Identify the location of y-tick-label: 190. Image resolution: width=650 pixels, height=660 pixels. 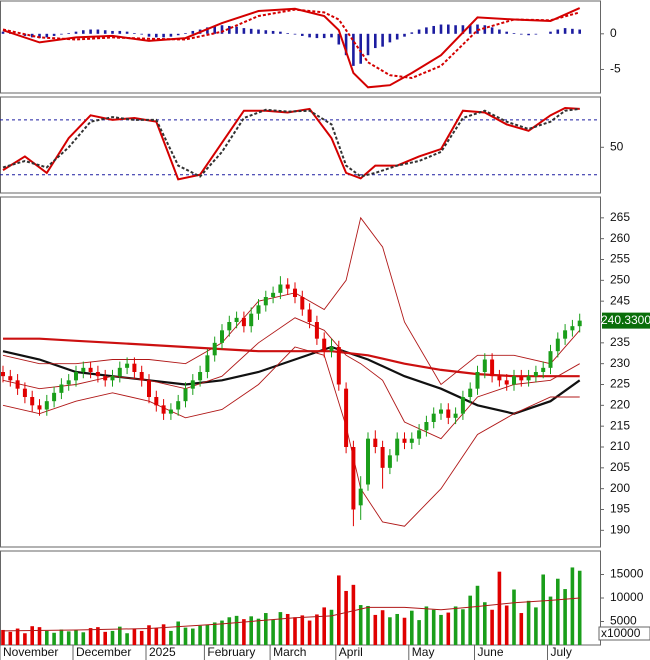
(620, 530).